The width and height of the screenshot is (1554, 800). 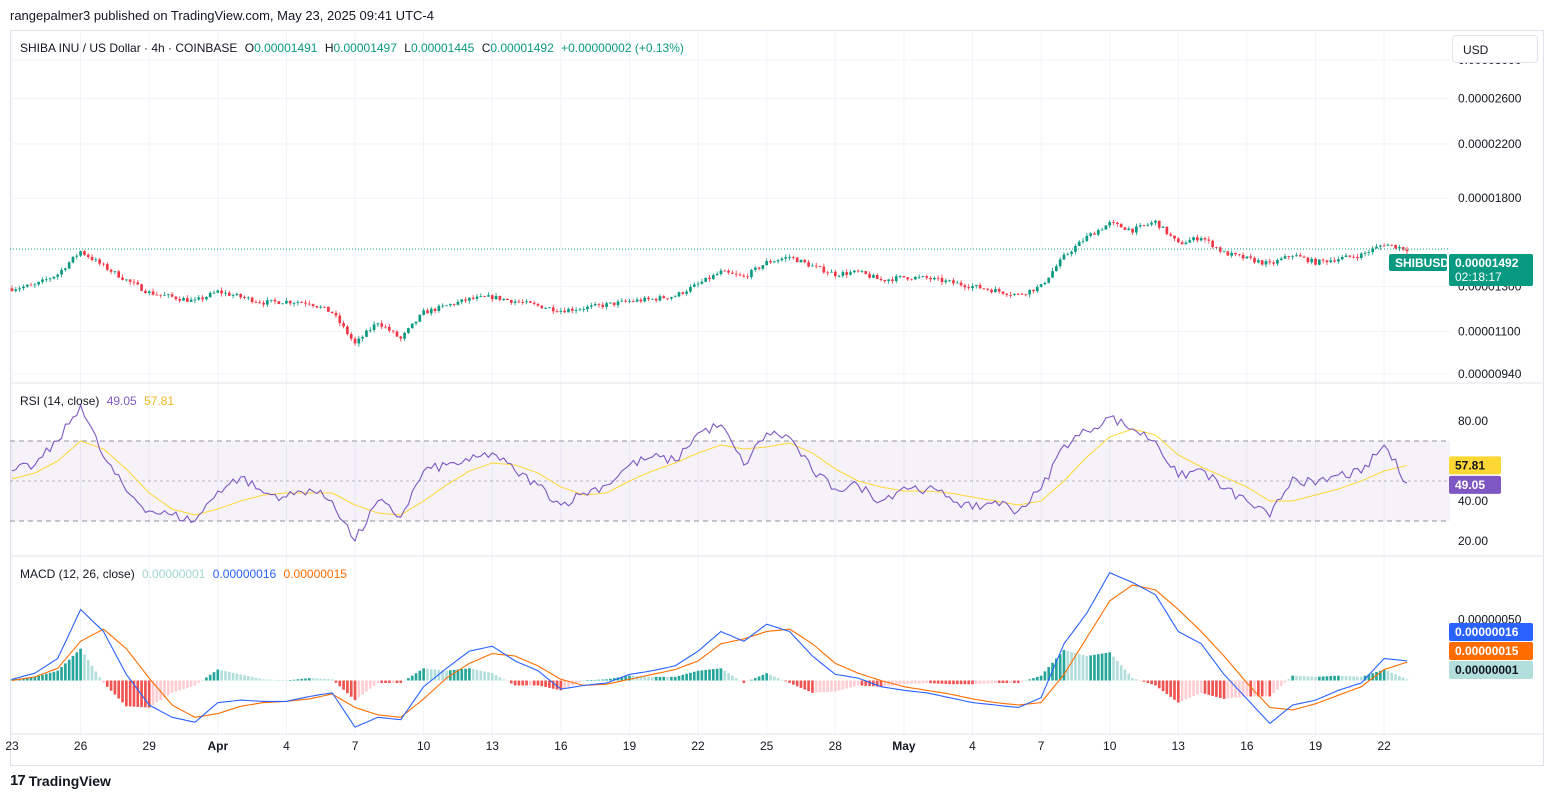 What do you see at coordinates (1490, 198) in the screenshot?
I see `price-tick-label: 0.00001800` at bounding box center [1490, 198].